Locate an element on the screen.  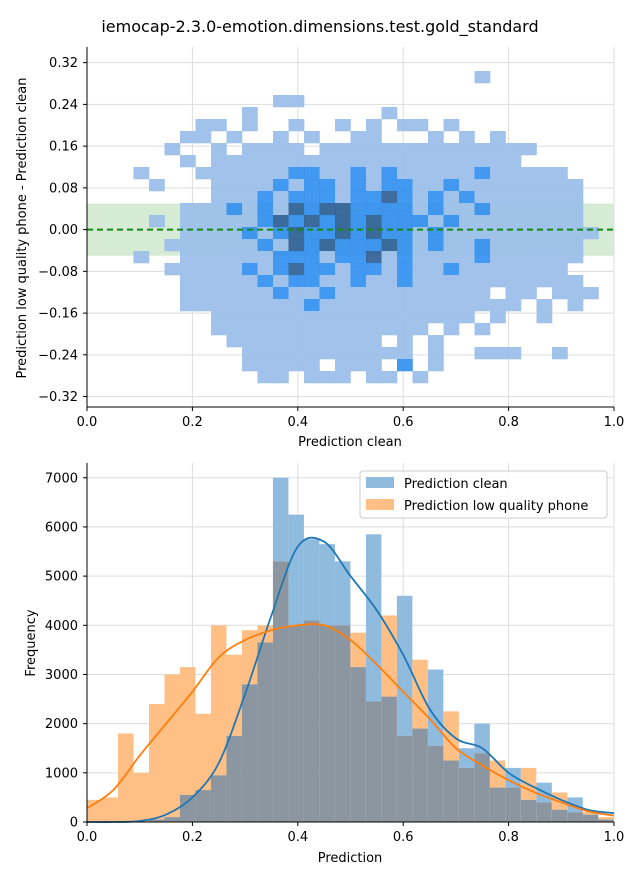
legend-swatch-phone is located at coordinates (380, 504).